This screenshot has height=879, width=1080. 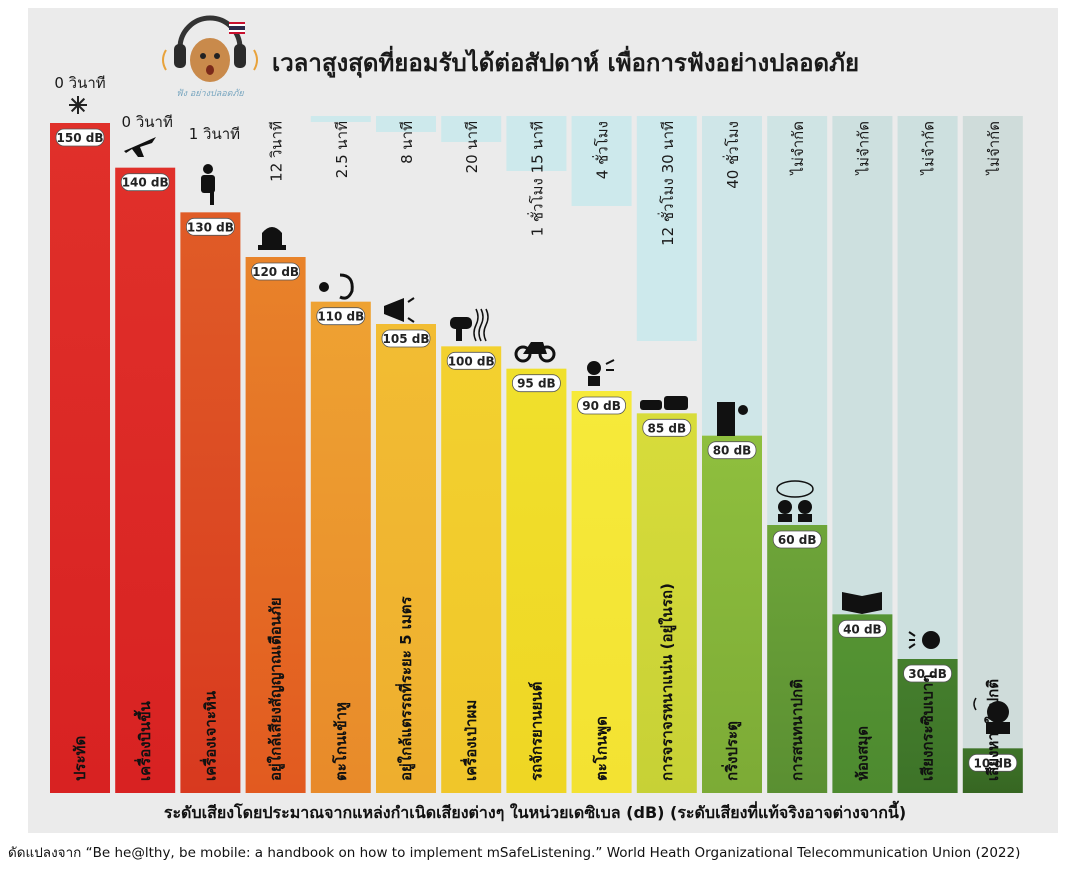 I want to click on headphone-right-cup, so click(x=240, y=56).